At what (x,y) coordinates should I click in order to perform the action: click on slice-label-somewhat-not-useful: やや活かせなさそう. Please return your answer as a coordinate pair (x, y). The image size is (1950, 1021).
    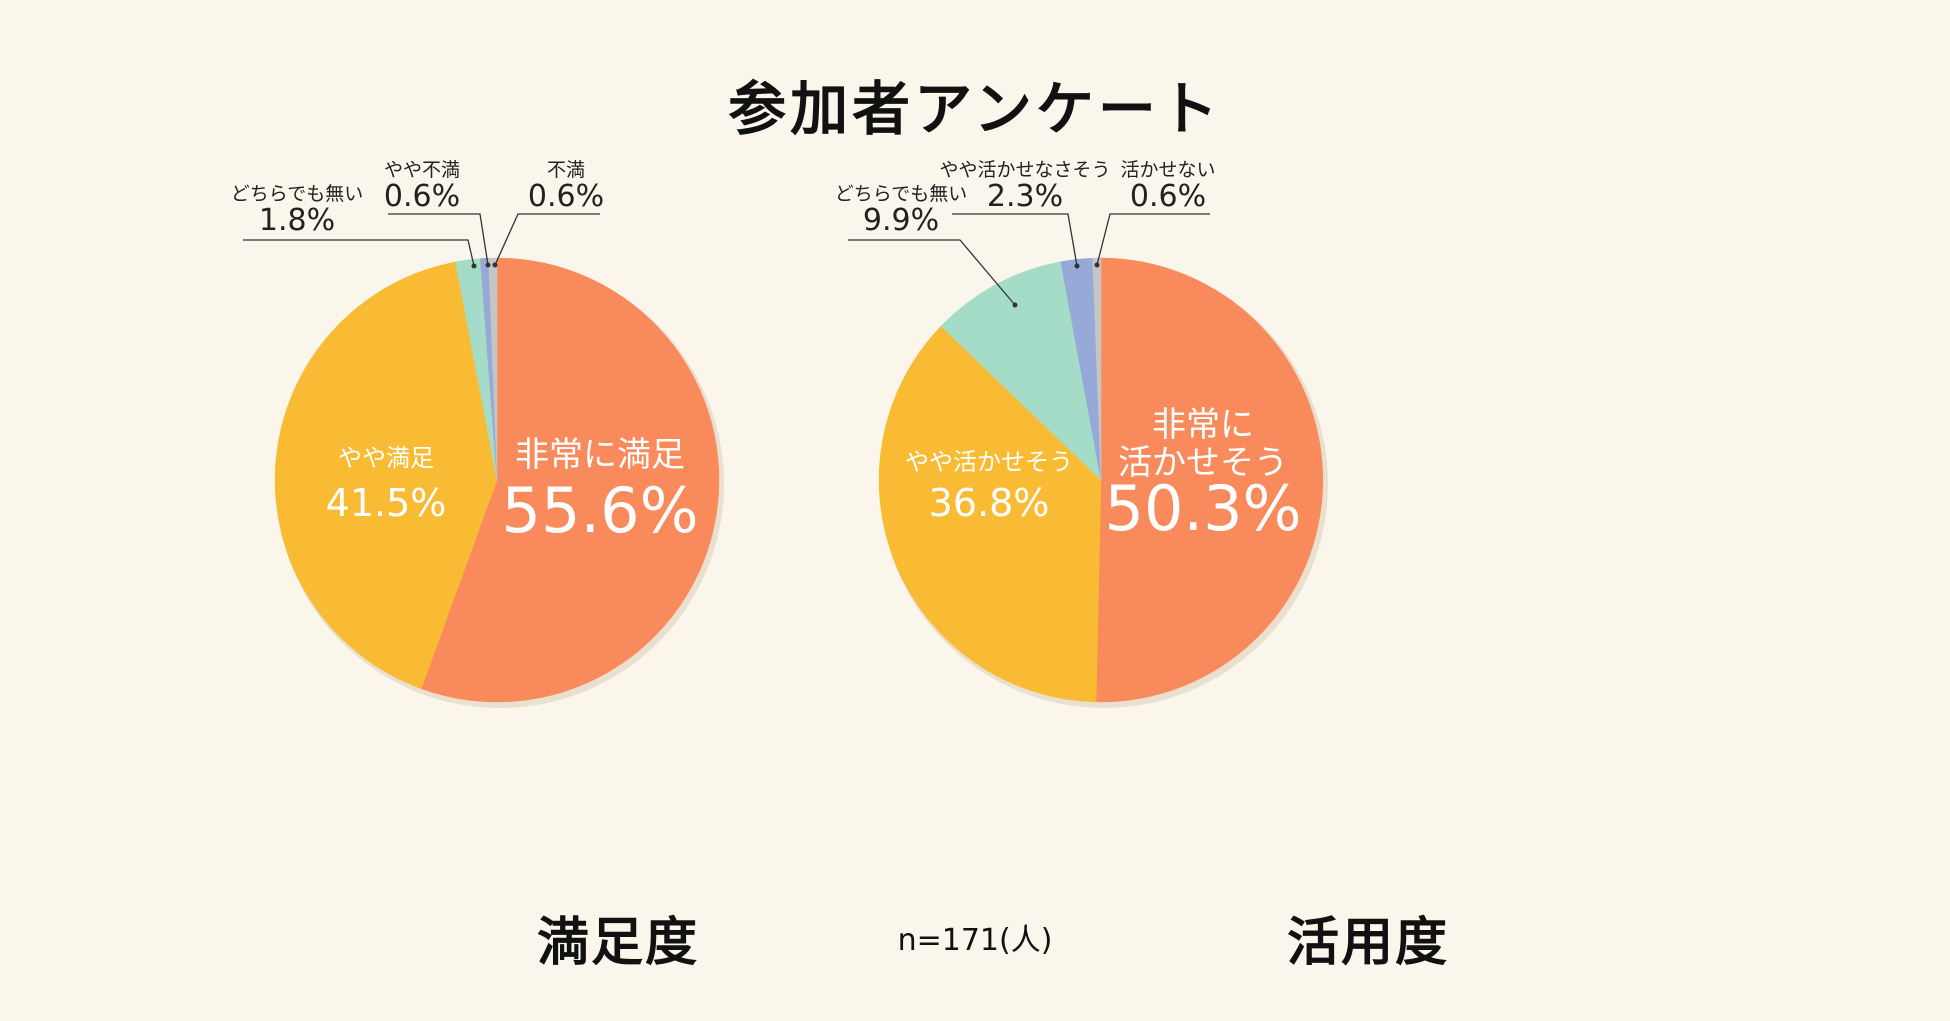
    Looking at the image, I should click on (1024, 170).